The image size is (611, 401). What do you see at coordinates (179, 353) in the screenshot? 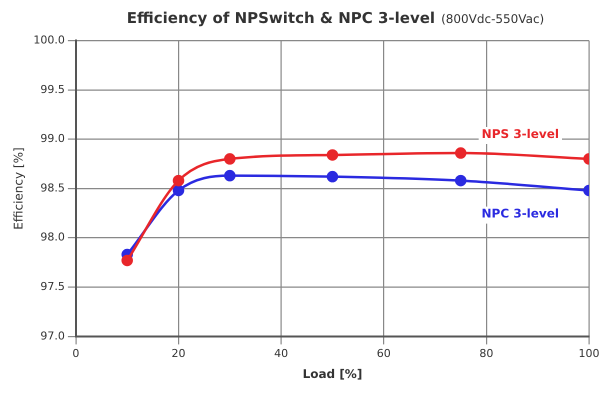
I see `x-tick-label: 20` at bounding box center [179, 353].